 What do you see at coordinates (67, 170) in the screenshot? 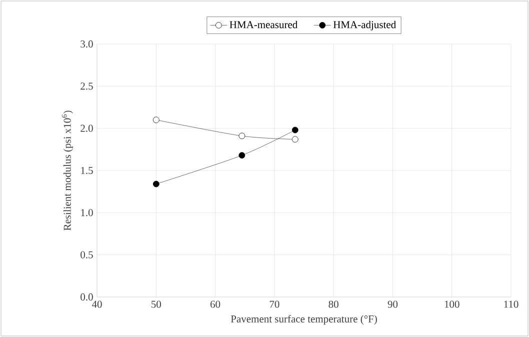
I see `y-axis-title: Resilient modulus (psi x10$^{6}$)` at bounding box center [67, 170].